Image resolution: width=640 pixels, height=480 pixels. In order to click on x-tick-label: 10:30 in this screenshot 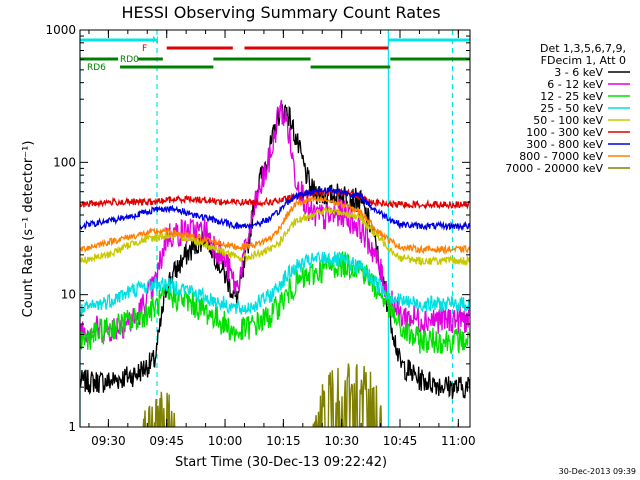, I will do `click(341, 441)`.